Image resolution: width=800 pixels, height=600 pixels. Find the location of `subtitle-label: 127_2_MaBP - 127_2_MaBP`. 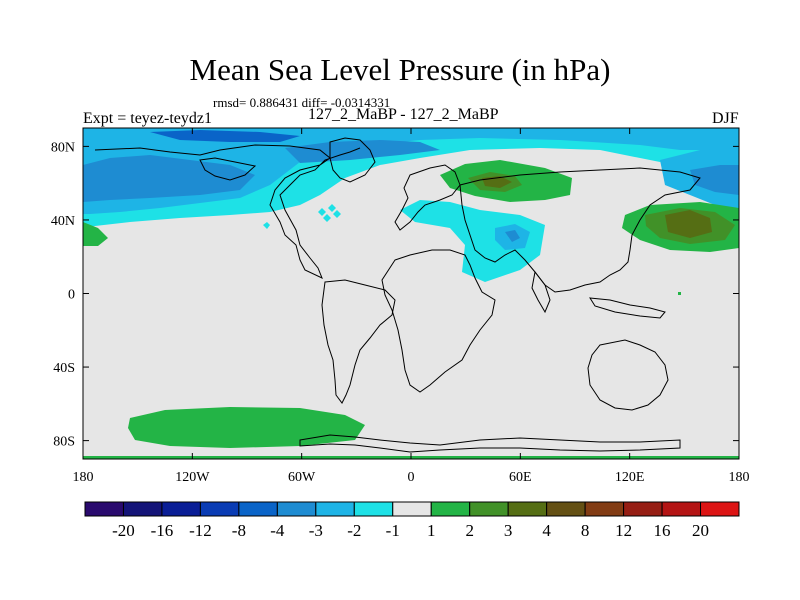

subtitle-label: 127_2_MaBP - 127_2_MaBP is located at coordinates (403, 114).